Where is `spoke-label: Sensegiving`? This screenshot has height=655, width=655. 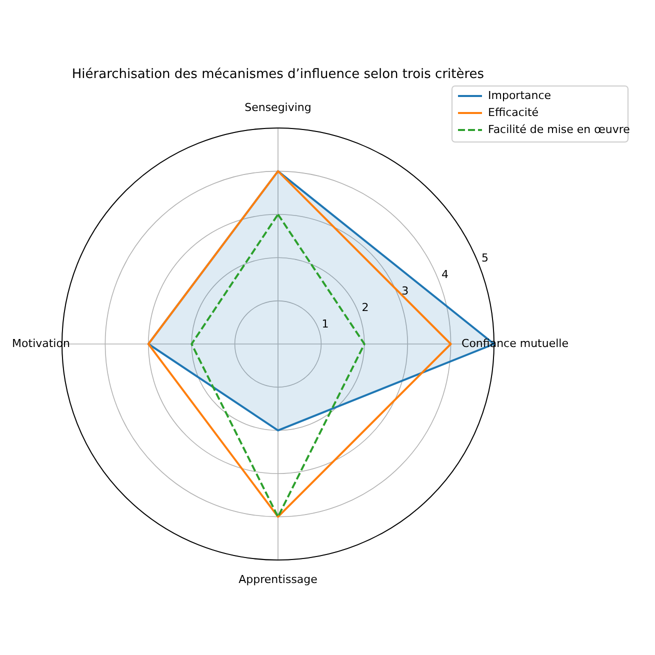
spoke-label: Sensegiving is located at coordinates (278, 107).